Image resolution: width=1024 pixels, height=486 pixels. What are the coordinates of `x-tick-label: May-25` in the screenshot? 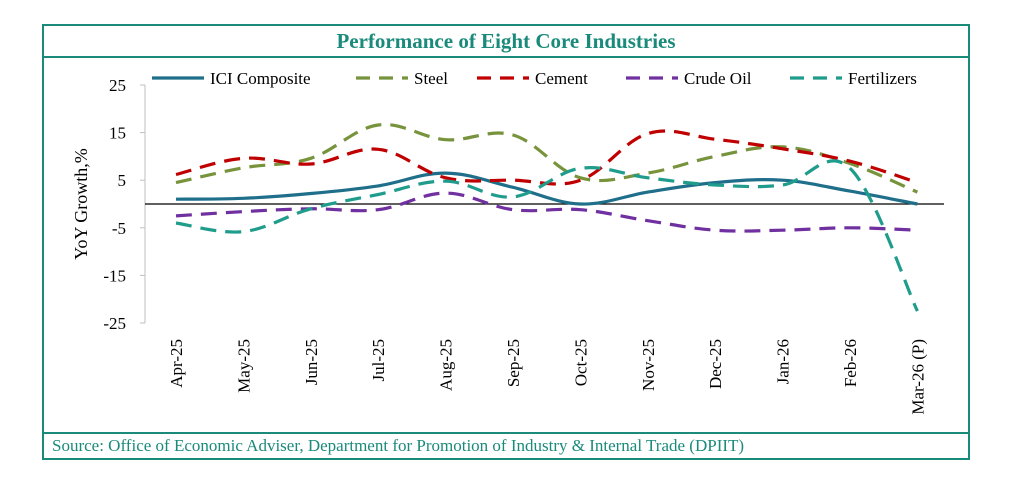 It's located at (243, 366).